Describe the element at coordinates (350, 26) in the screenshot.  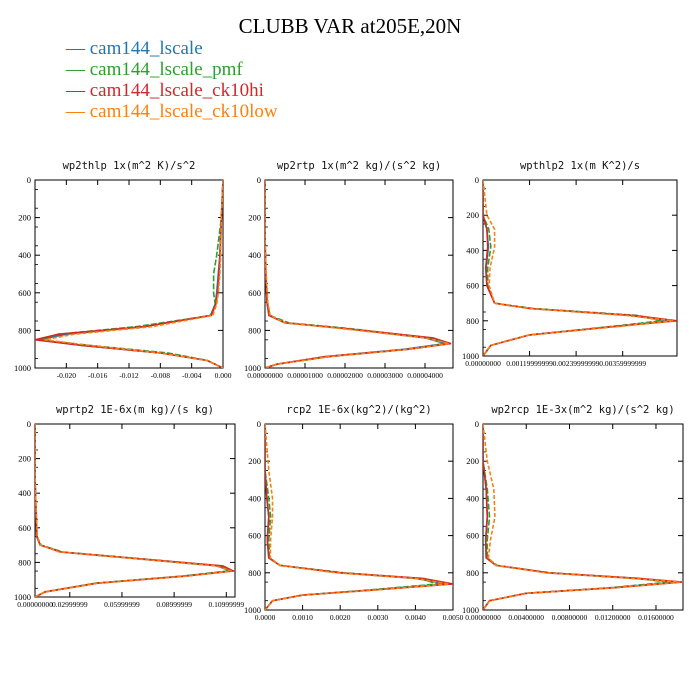
I see `figure-title: CLUBB VAR at205E,20N` at that location.